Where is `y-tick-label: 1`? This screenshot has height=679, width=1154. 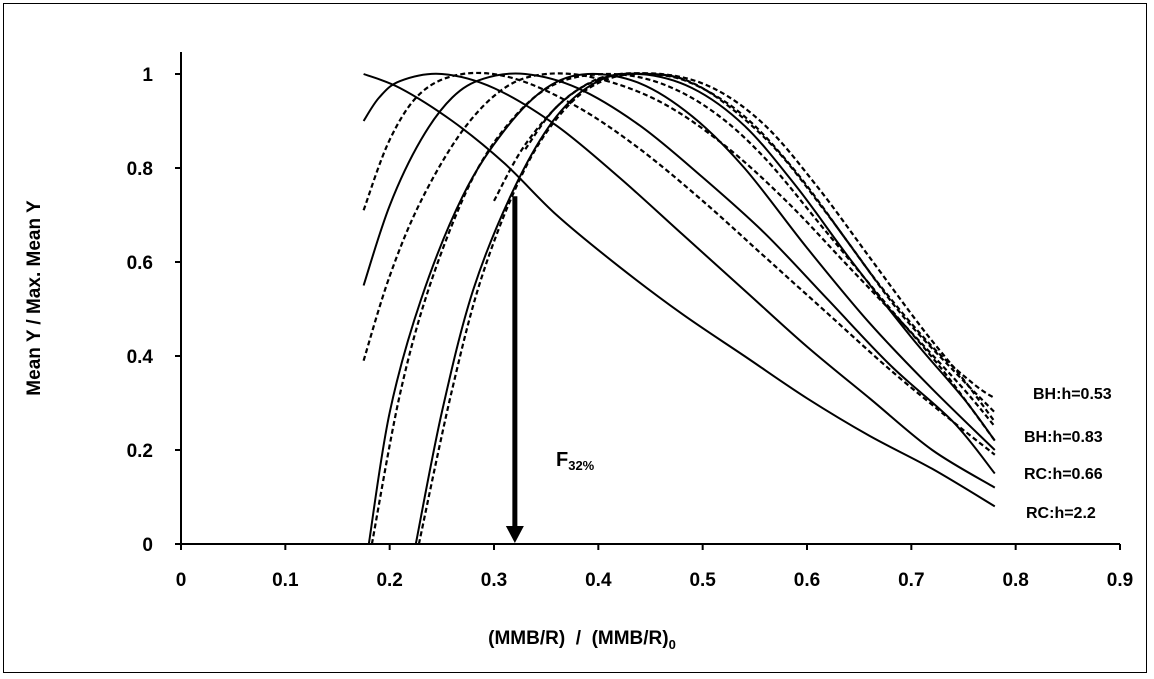 y-tick-label: 1 is located at coordinates (147, 75).